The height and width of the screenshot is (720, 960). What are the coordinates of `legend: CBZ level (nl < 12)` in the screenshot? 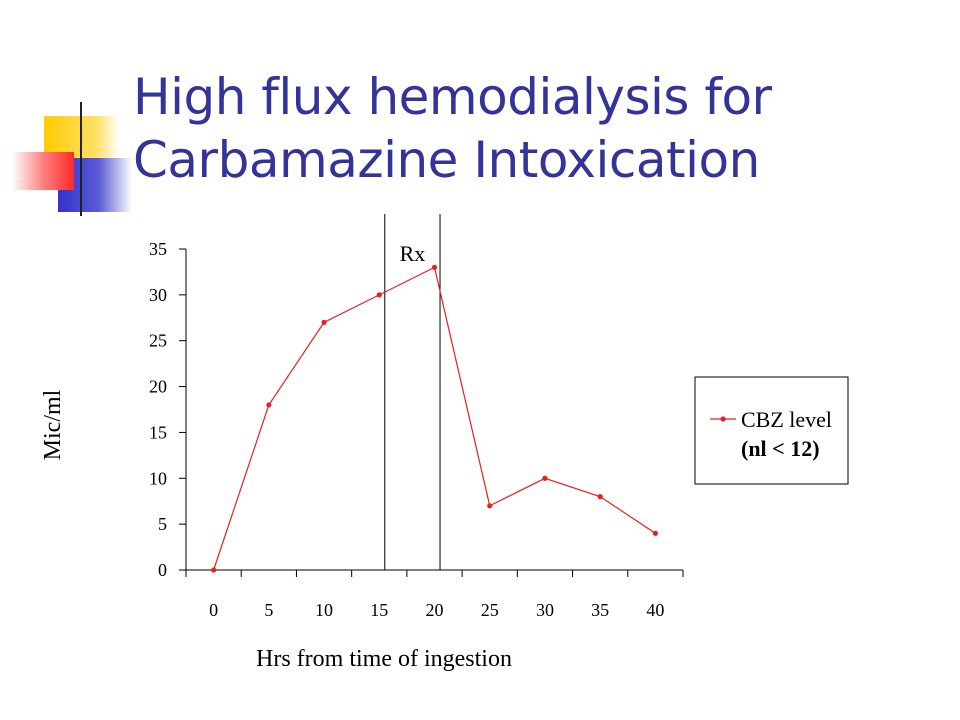 It's located at (771, 430).